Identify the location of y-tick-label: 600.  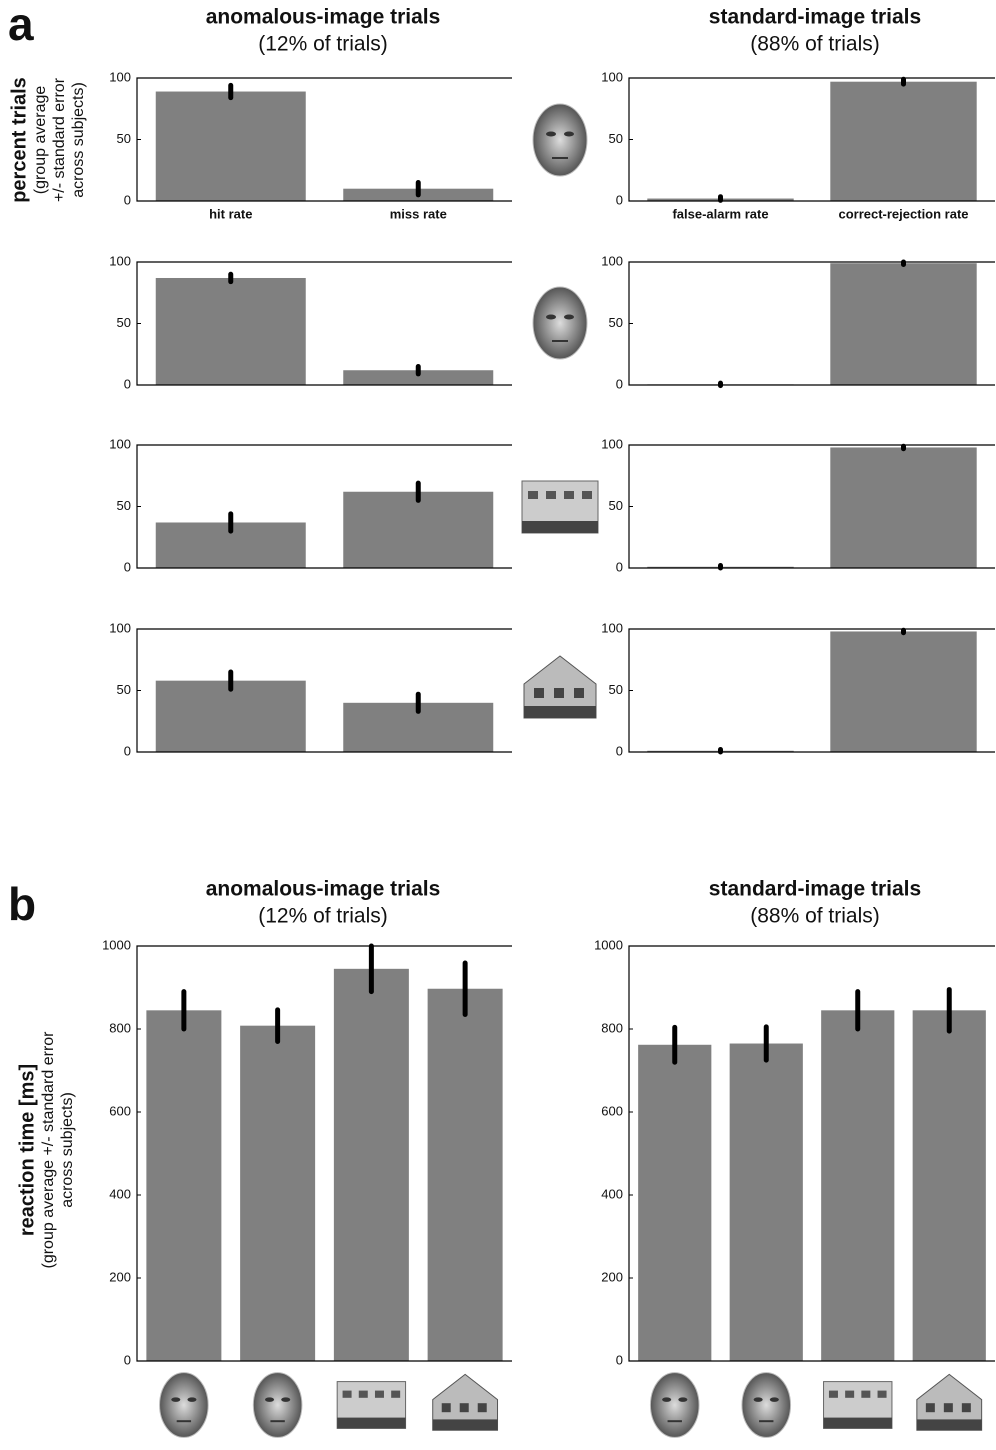
(120, 1110).